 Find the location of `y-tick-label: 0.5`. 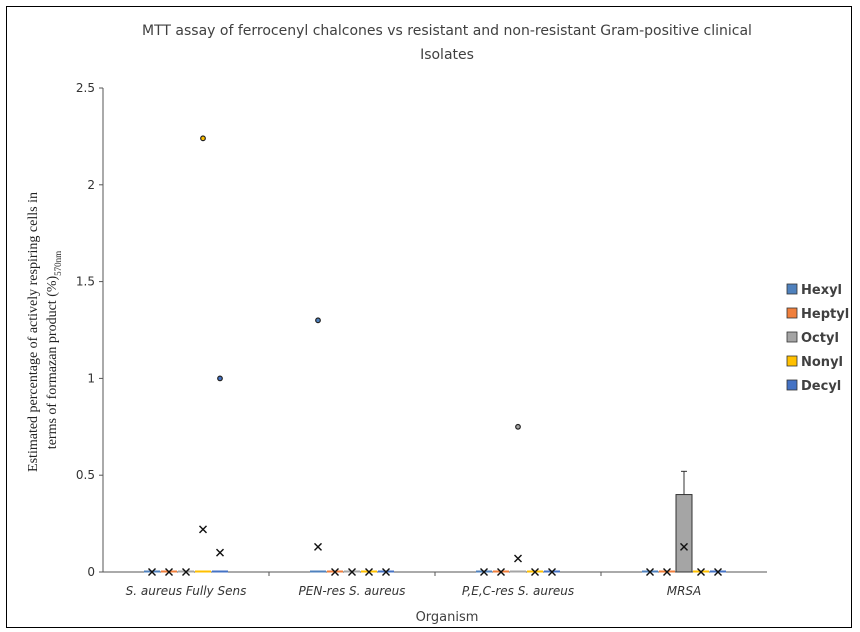

y-tick-label: 0.5 is located at coordinates (85, 475).